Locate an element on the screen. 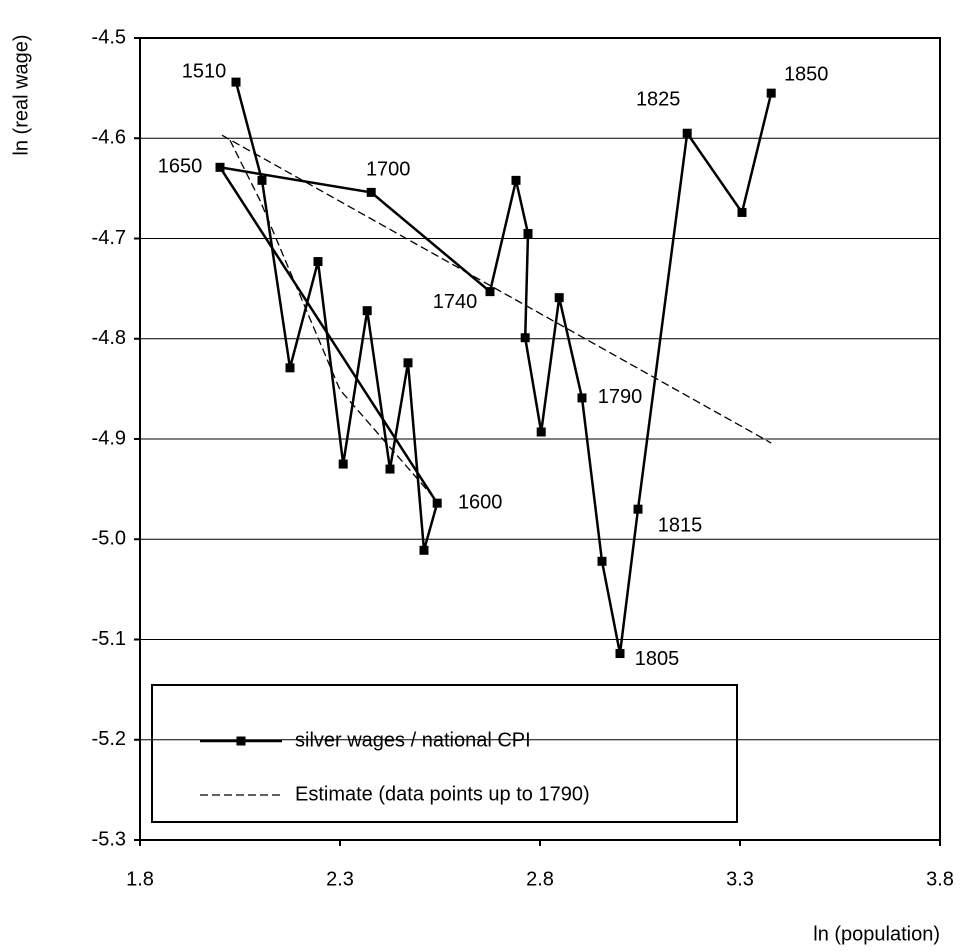 The image size is (962, 951). x-tick-label: 3.8 is located at coordinates (940, 879).